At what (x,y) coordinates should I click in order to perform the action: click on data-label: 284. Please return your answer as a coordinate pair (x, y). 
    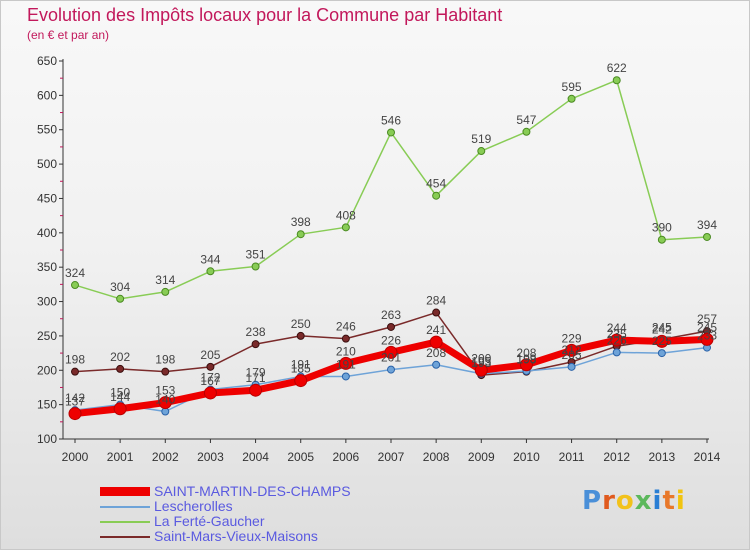
    Looking at the image, I should click on (436, 301).